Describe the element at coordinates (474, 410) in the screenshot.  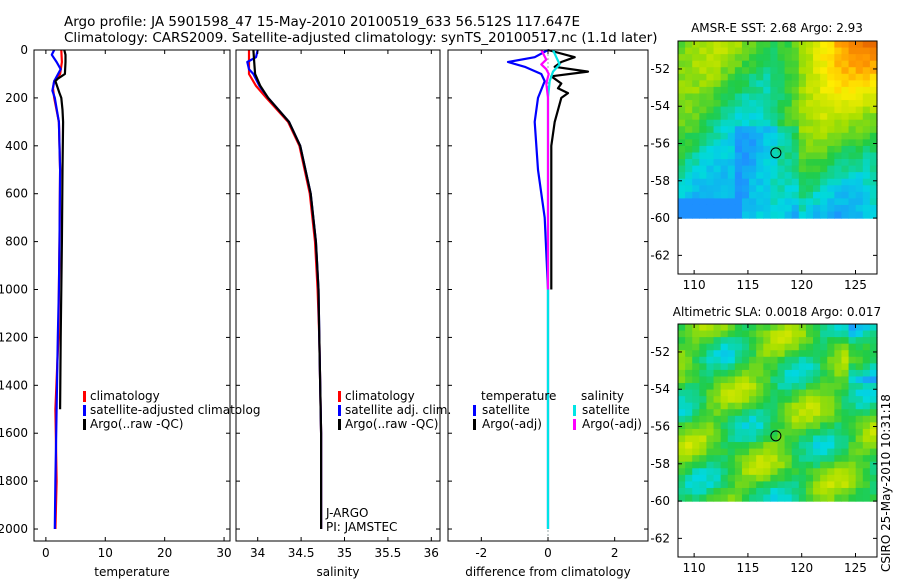
I see `difference-legend-swatch` at that location.